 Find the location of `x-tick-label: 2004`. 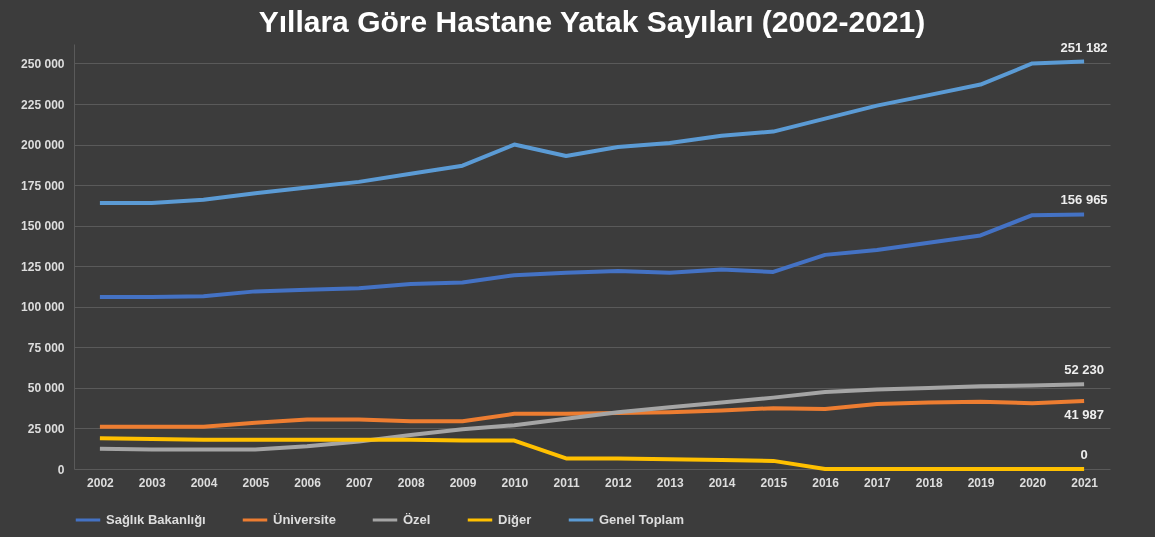

x-tick-label: 2004 is located at coordinates (204, 482).